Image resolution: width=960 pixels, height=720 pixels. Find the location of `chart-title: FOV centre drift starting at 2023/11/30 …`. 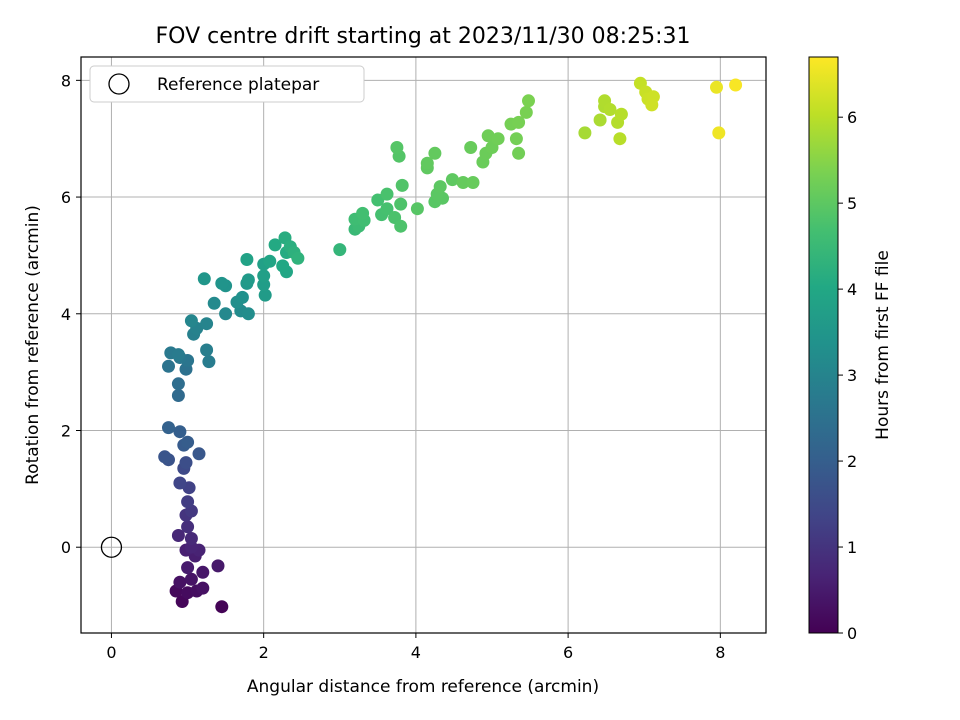

chart-title: FOV centre drift starting at 2023/11/30 … is located at coordinates (423, 36).